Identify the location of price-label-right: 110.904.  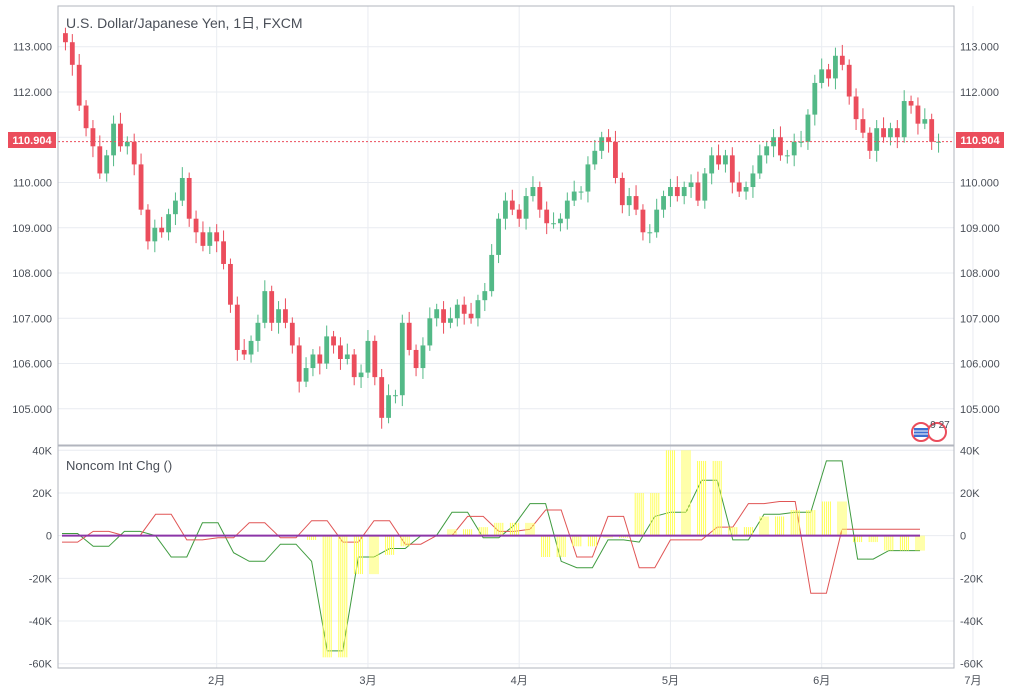
(980, 141).